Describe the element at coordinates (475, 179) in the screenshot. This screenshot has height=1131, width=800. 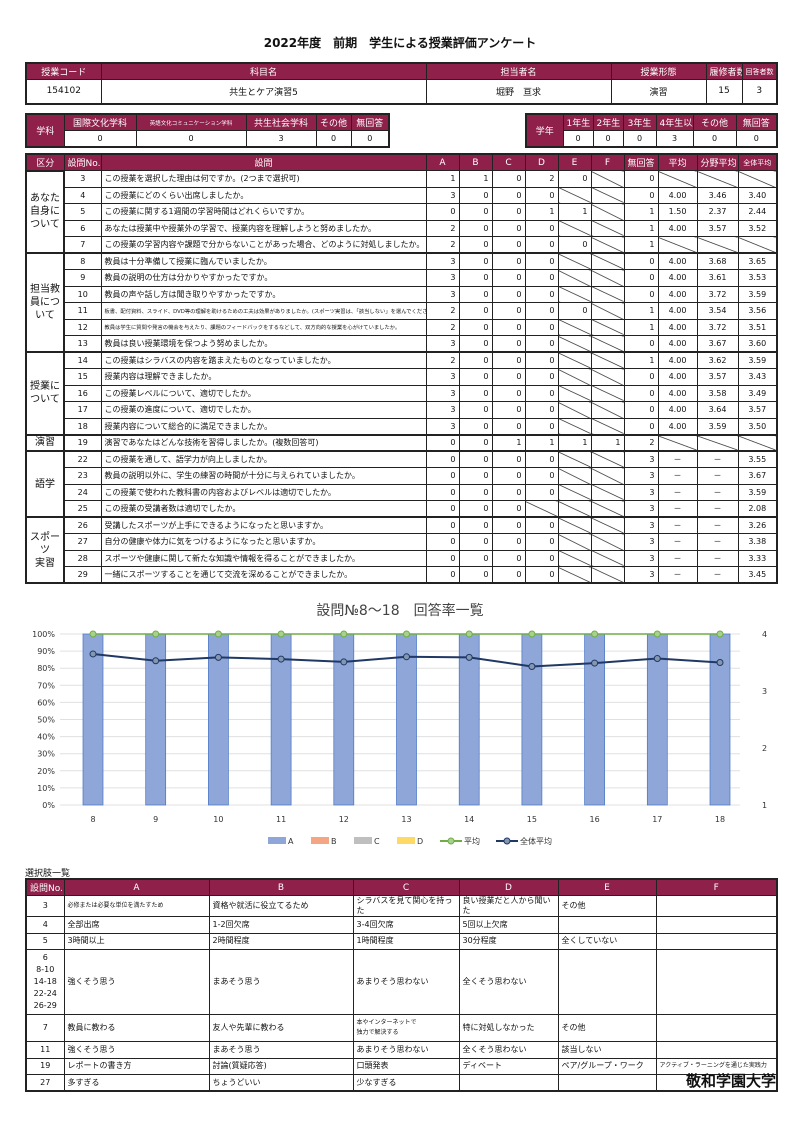
I see `answer-count-B: 1` at that location.